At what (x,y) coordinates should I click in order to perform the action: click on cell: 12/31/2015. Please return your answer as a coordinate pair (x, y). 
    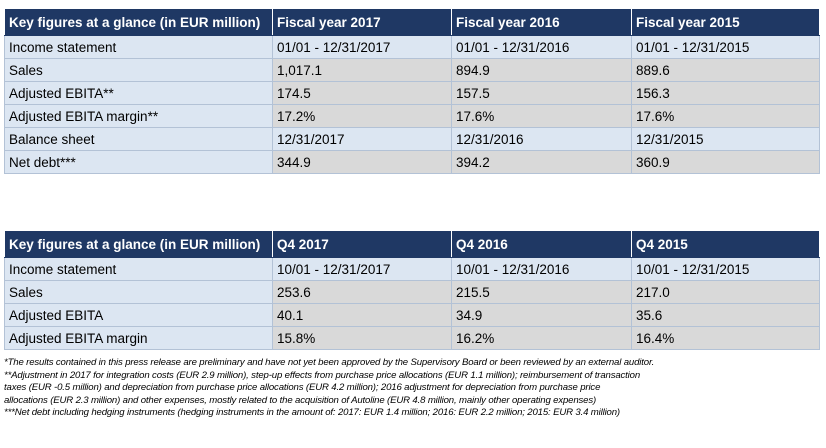
    Looking at the image, I should click on (725, 139).